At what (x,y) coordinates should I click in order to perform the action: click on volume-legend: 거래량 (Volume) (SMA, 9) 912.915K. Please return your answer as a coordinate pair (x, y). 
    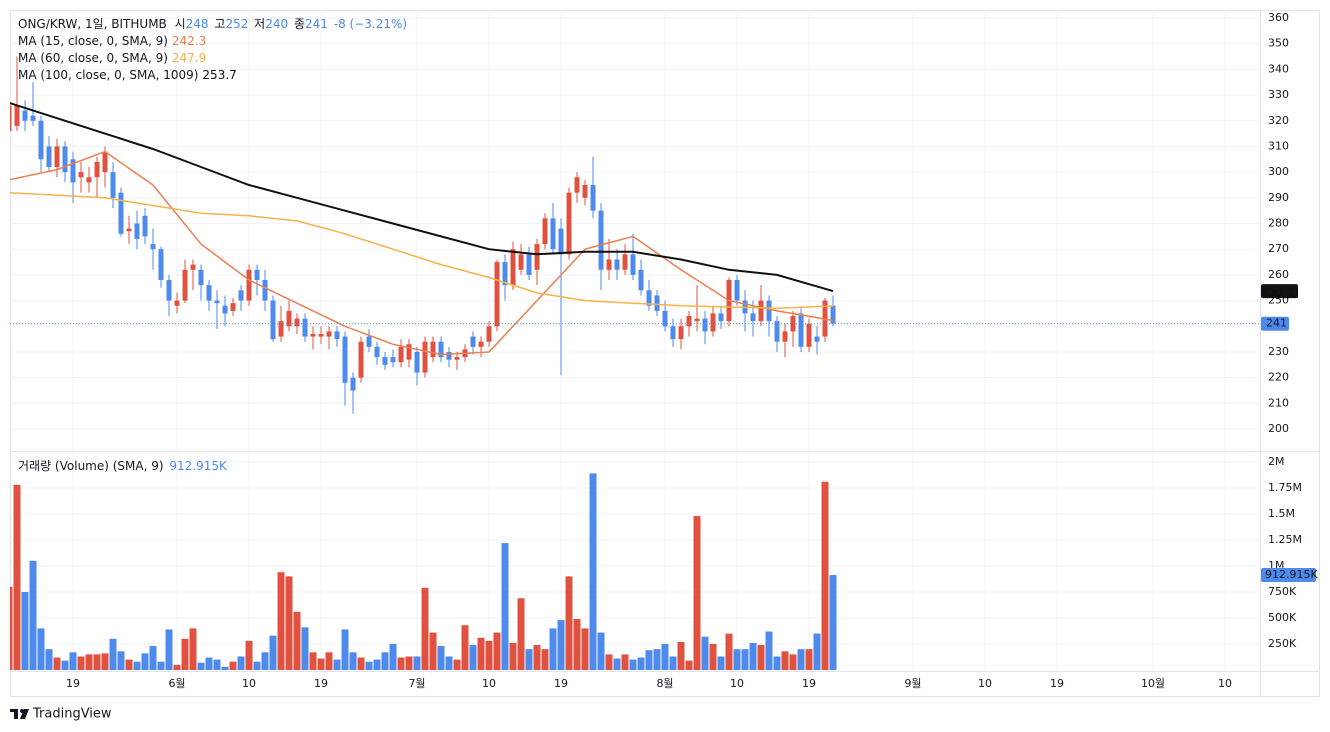
    Looking at the image, I should click on (123, 466).